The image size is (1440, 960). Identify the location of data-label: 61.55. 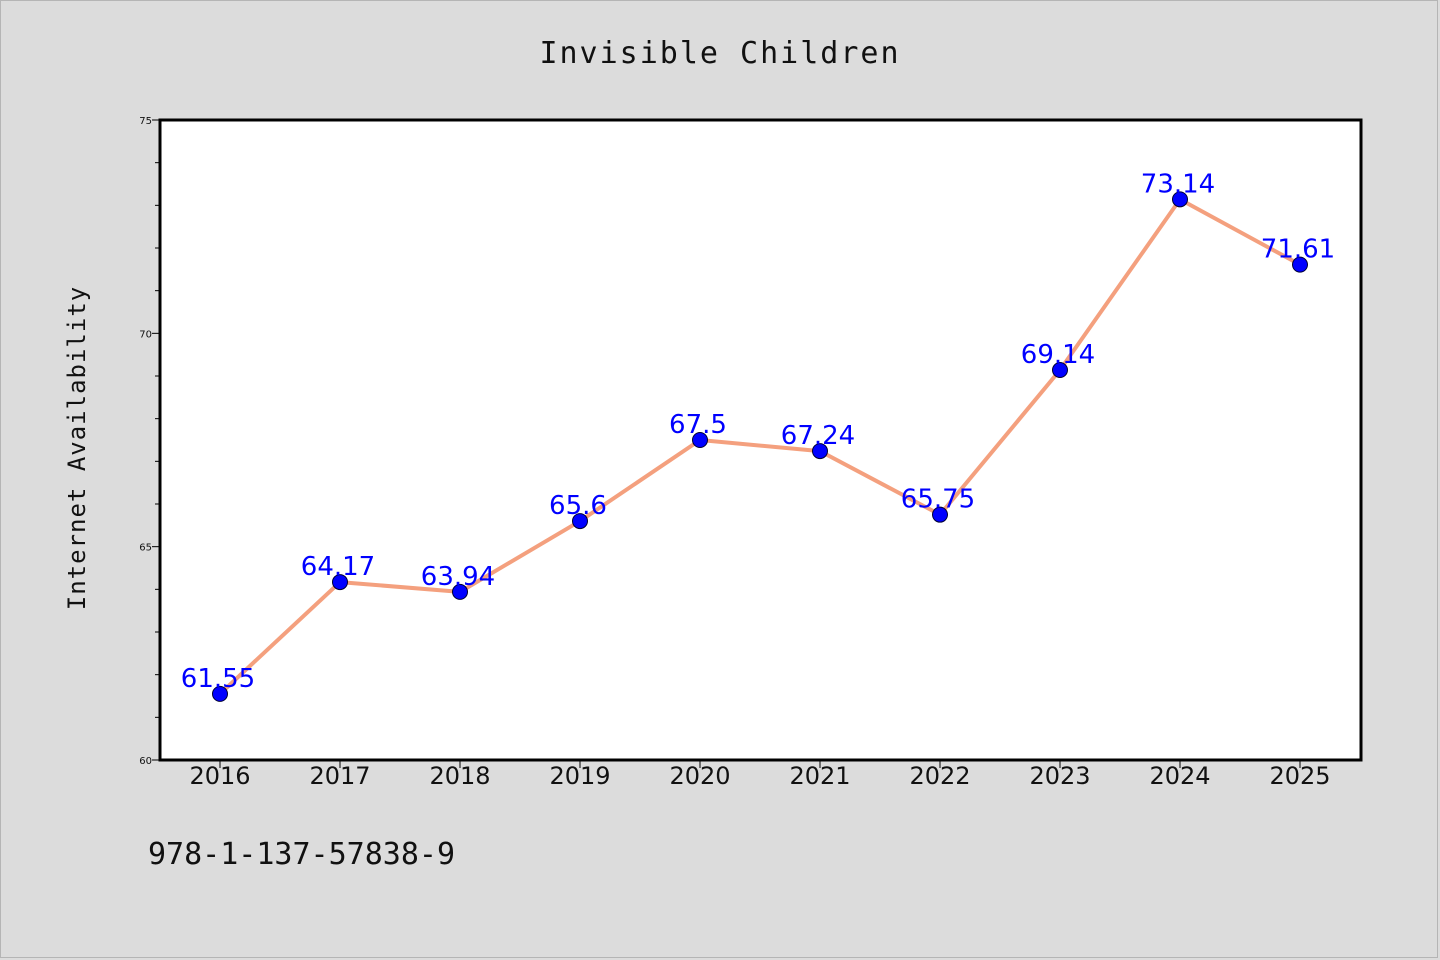
(218, 679).